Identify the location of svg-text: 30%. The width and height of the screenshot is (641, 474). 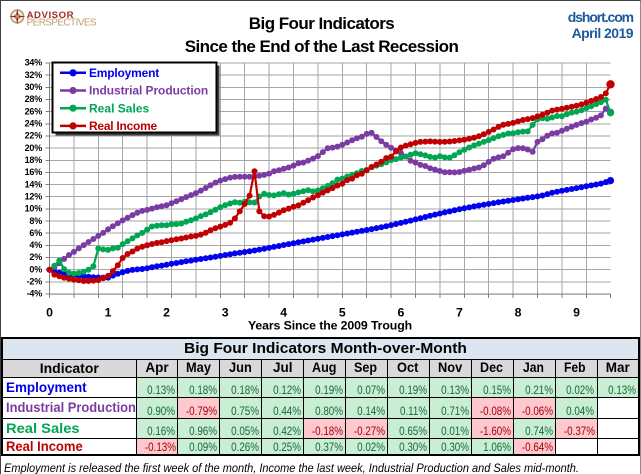
(34, 87).